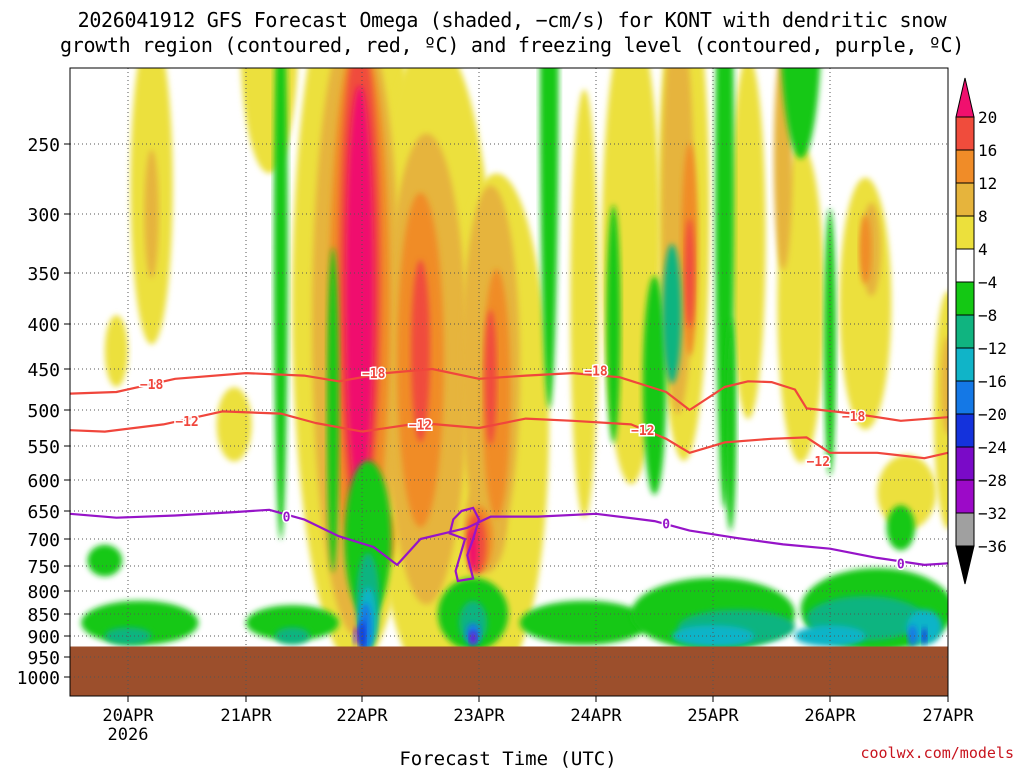  Describe the element at coordinates (987, 150) in the screenshot. I see `colorbar-label-1: 16` at that location.